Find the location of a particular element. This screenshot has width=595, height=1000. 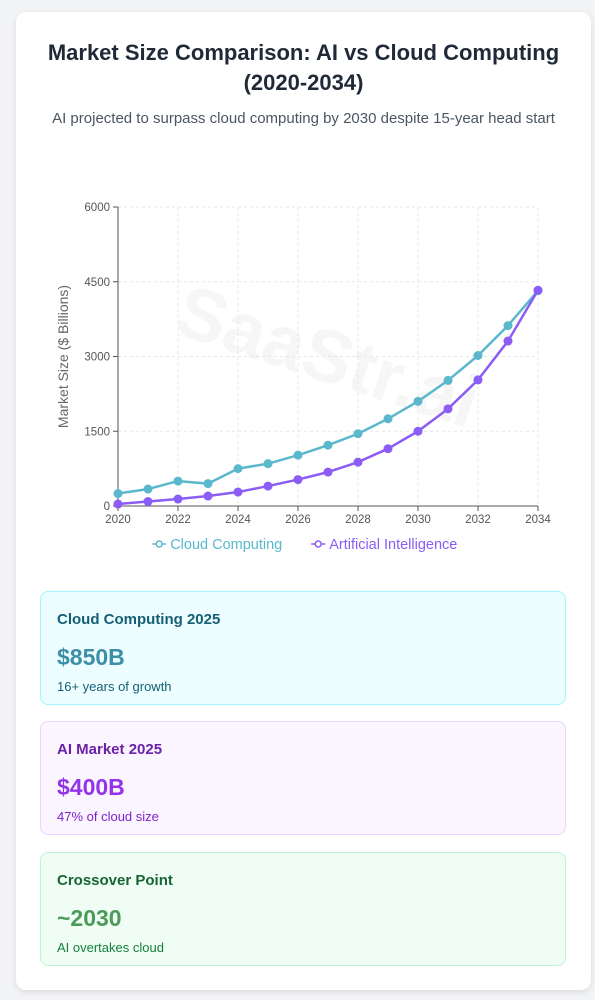

x-tick-label: 2024 is located at coordinates (238, 520).